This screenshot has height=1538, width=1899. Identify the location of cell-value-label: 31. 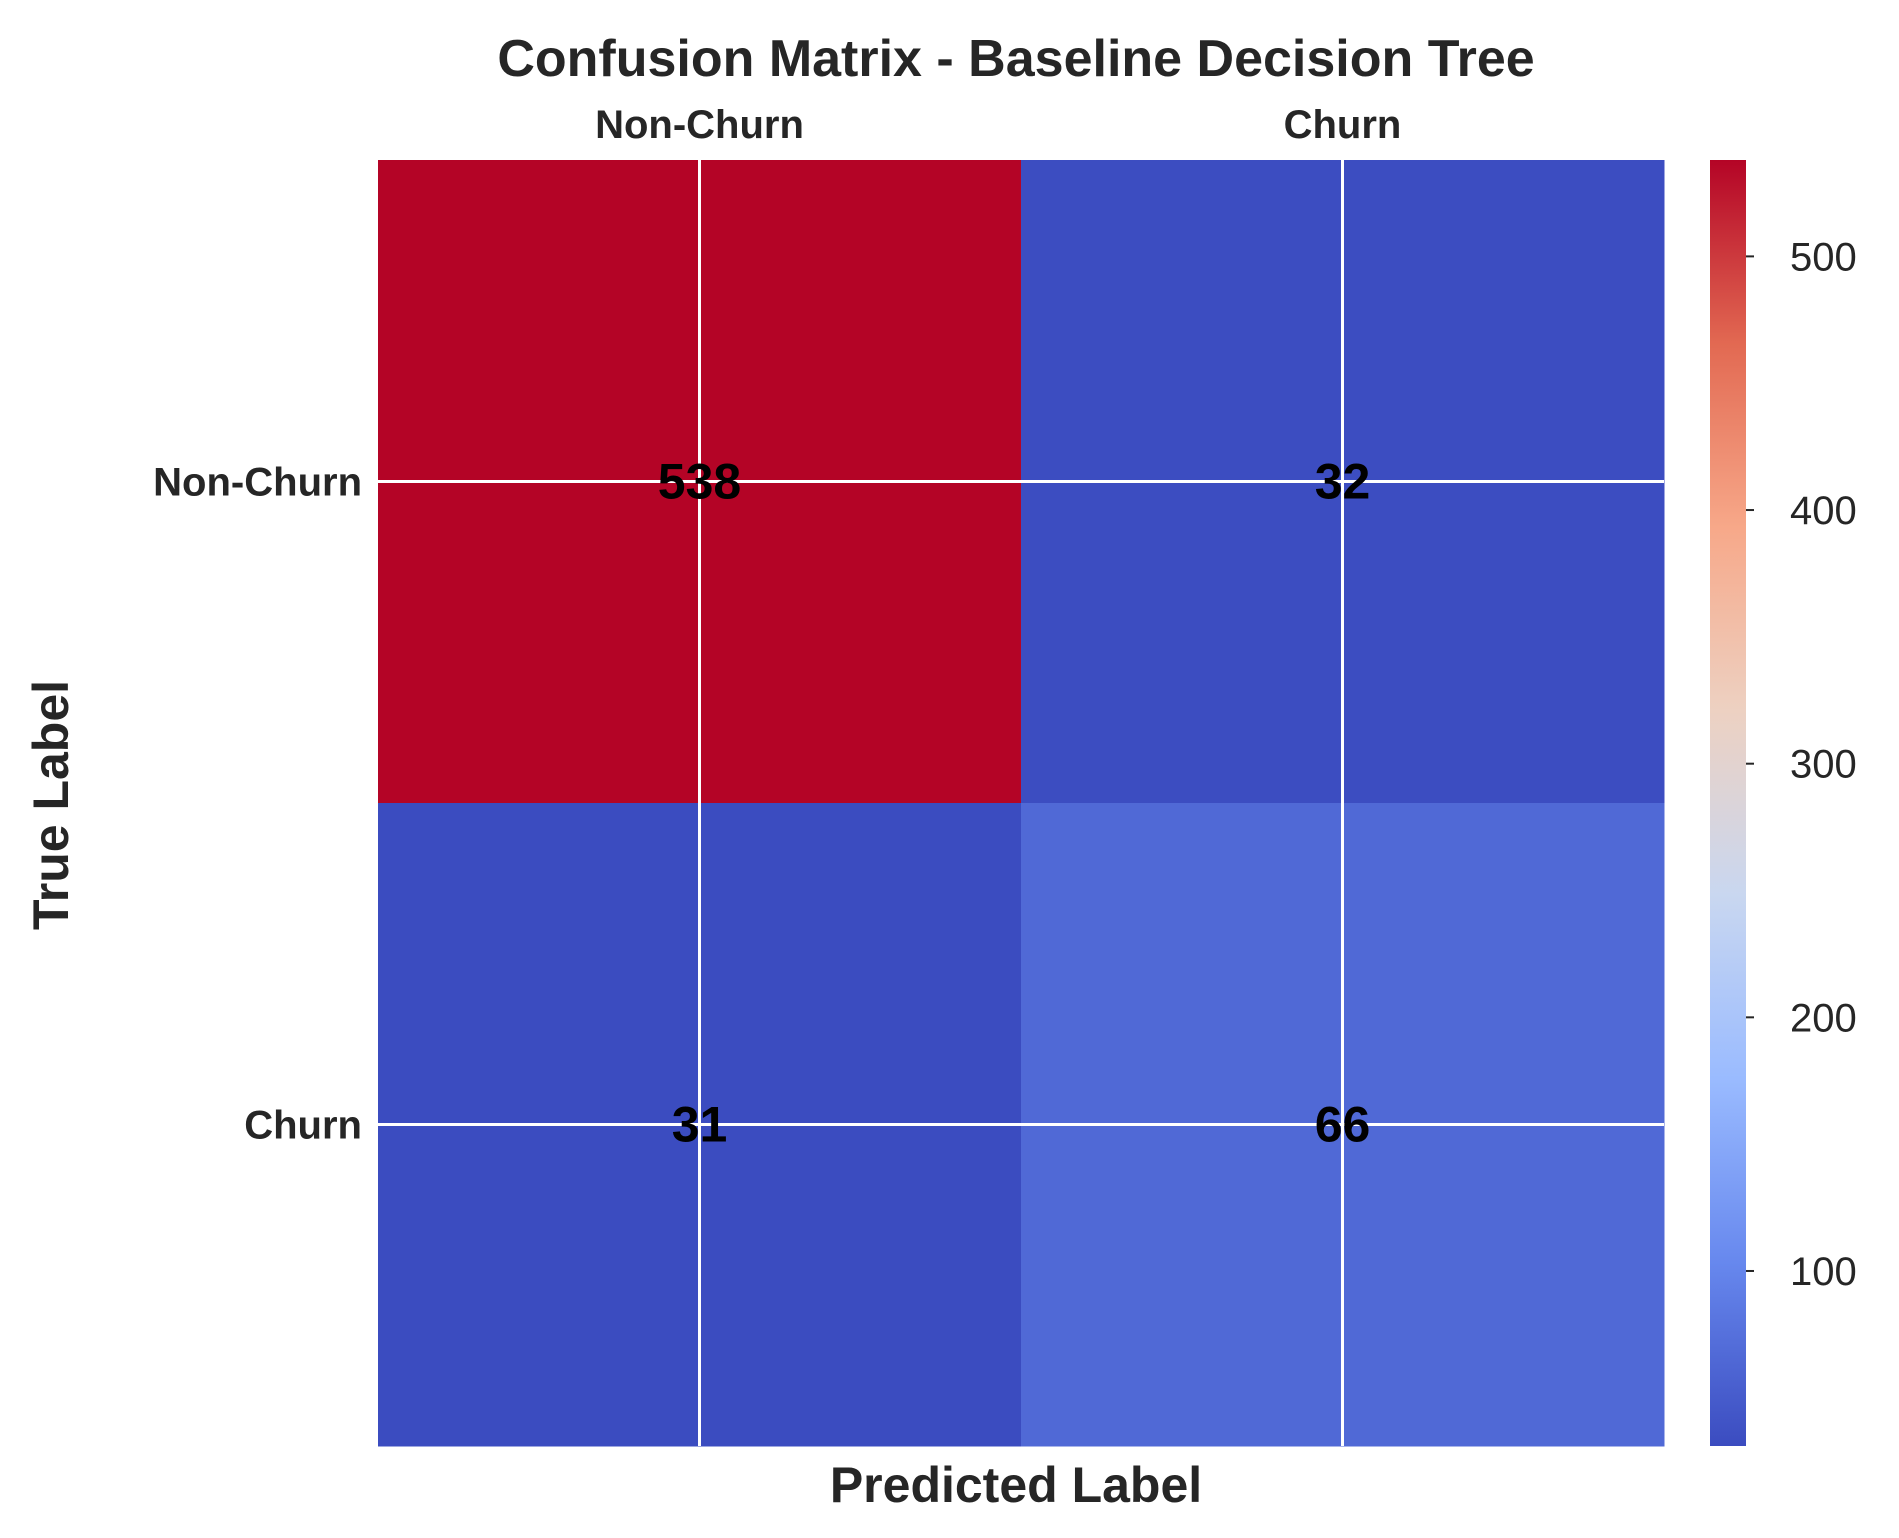
(700, 1125).